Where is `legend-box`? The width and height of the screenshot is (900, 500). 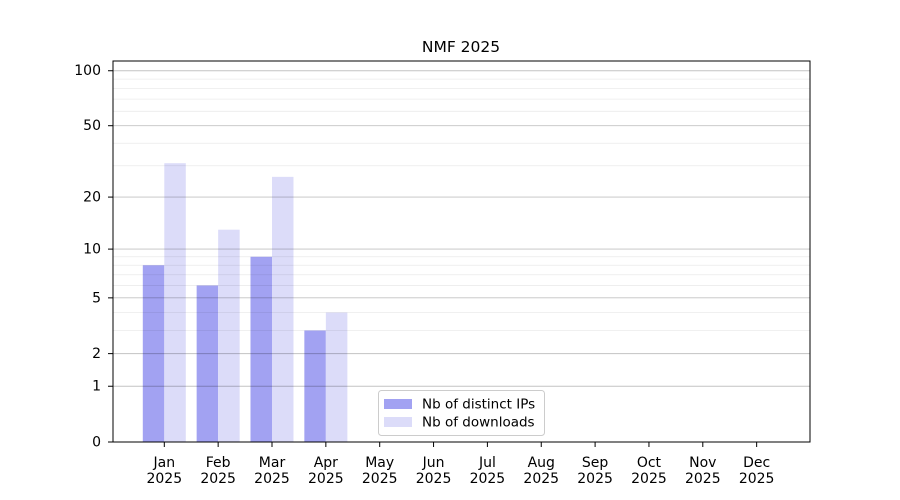
legend-box is located at coordinates (461, 413).